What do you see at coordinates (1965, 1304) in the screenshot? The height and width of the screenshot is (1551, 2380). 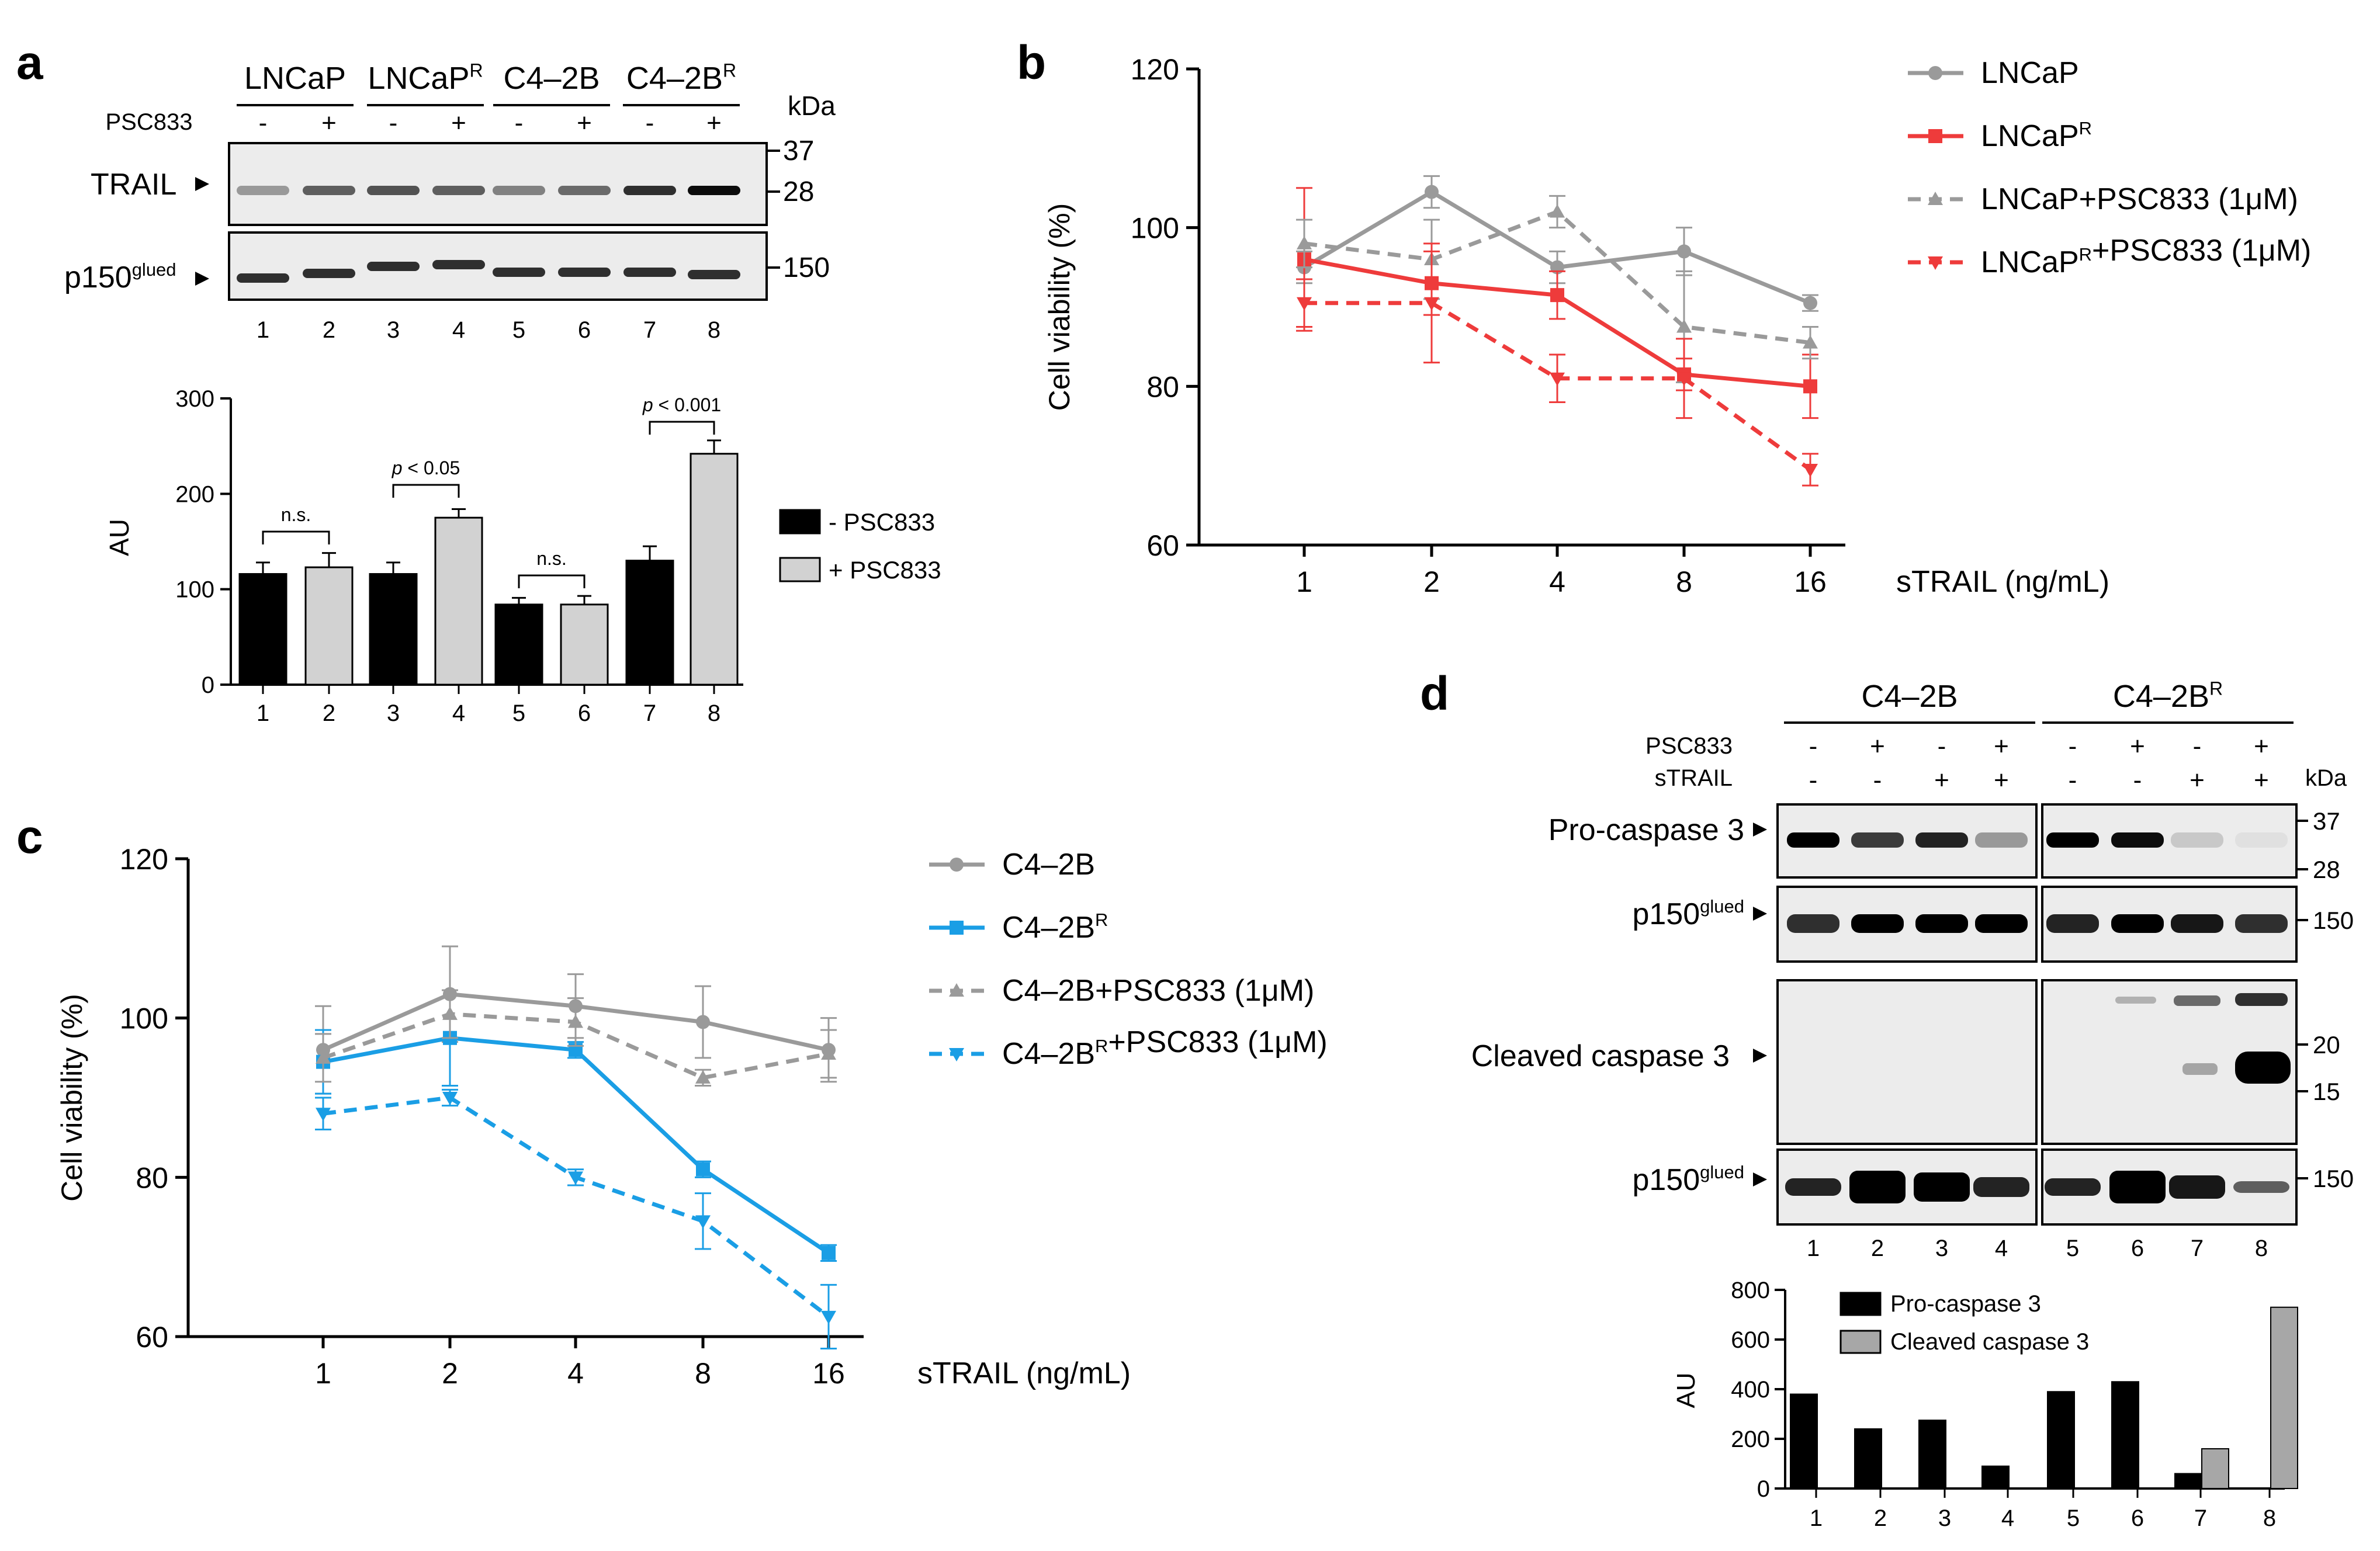 I see `legend-label: Pro-caspase 3` at bounding box center [1965, 1304].